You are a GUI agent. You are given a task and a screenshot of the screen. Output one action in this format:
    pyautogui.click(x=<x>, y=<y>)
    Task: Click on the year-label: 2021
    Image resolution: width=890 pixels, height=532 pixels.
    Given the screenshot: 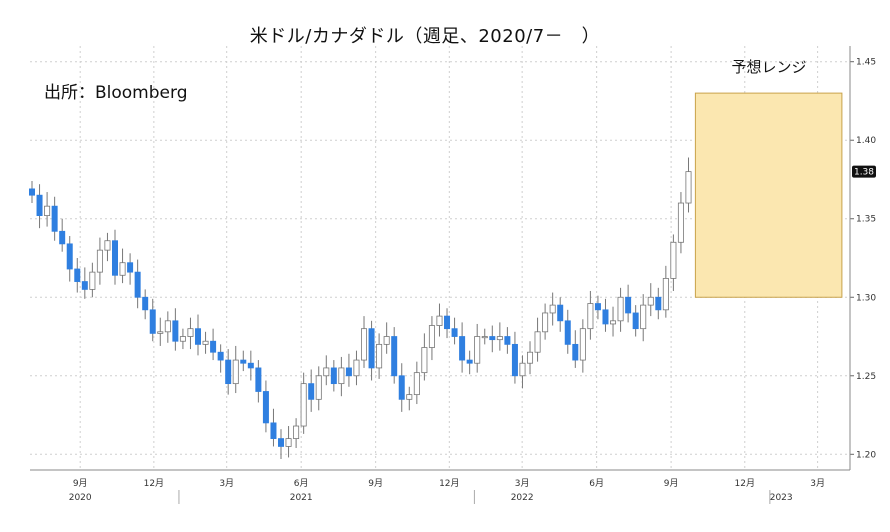 What is the action you would take?
    pyautogui.click(x=301, y=498)
    